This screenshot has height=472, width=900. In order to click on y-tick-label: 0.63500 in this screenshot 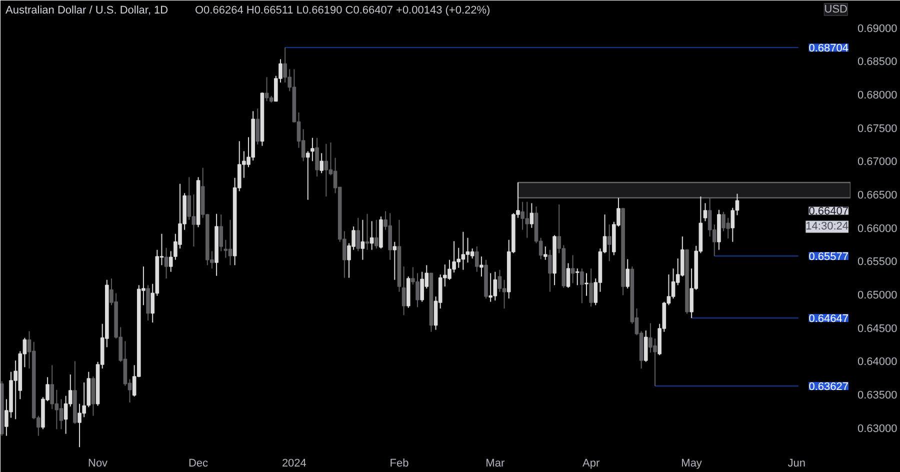, I will do `click(878, 396)`.